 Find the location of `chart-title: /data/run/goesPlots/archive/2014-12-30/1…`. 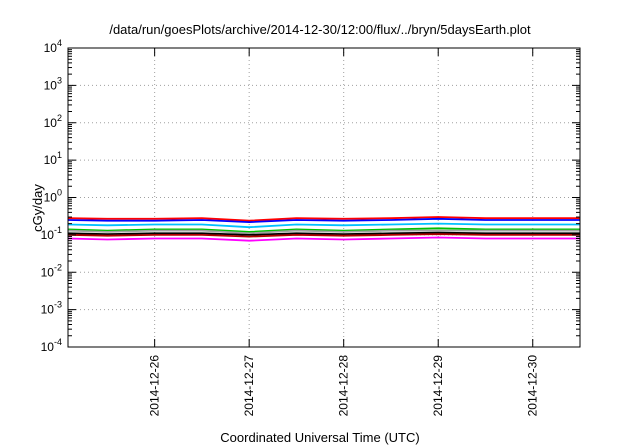

chart-title: /data/run/goesPlots/archive/2014-12-30/1… is located at coordinates (320, 29).